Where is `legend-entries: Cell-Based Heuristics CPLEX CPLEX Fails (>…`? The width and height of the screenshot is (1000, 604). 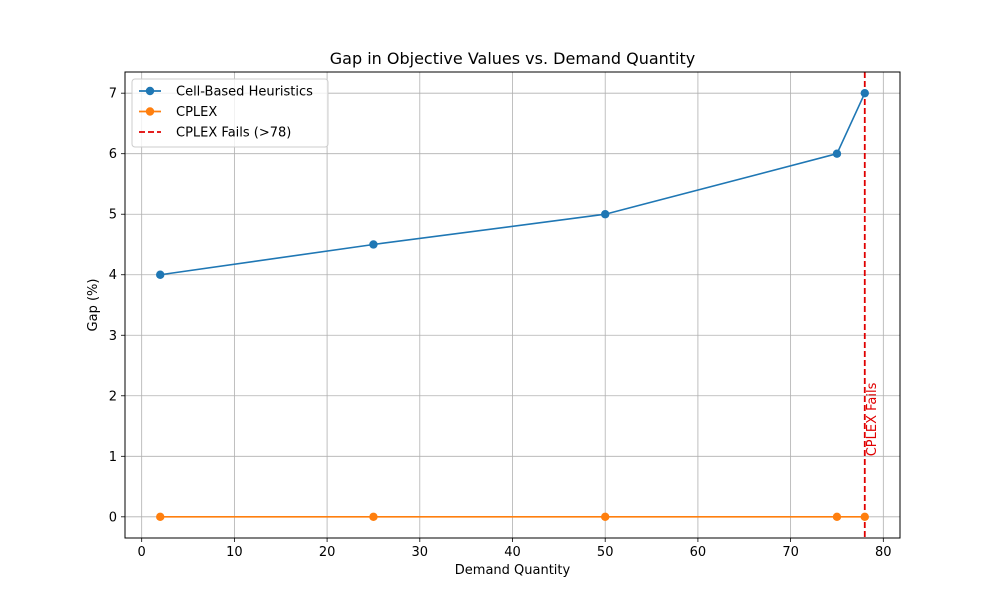 legend-entries: Cell-Based Heuristics CPLEX CPLEX Fails (>… is located at coordinates (226, 113).